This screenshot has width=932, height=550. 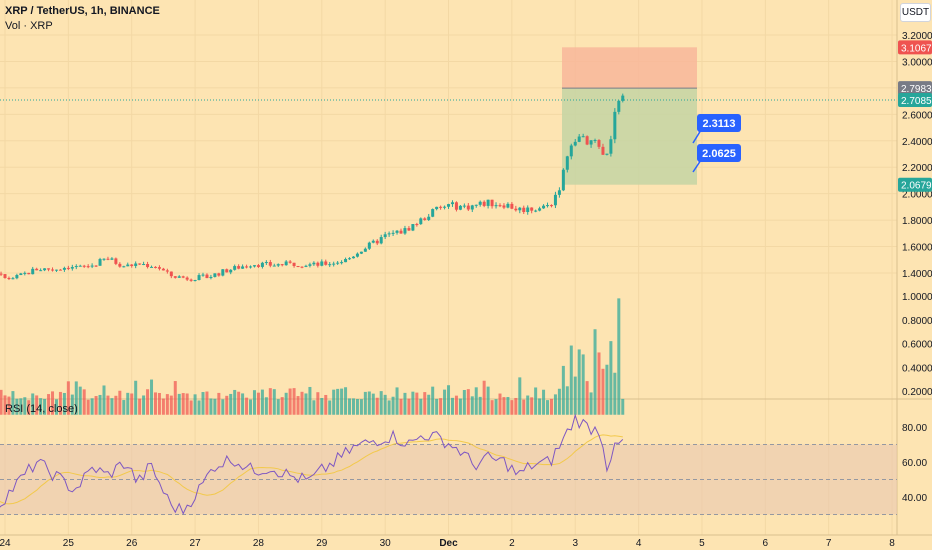 What do you see at coordinates (697, 136) in the screenshot?
I see `callout-pointer` at bounding box center [697, 136].